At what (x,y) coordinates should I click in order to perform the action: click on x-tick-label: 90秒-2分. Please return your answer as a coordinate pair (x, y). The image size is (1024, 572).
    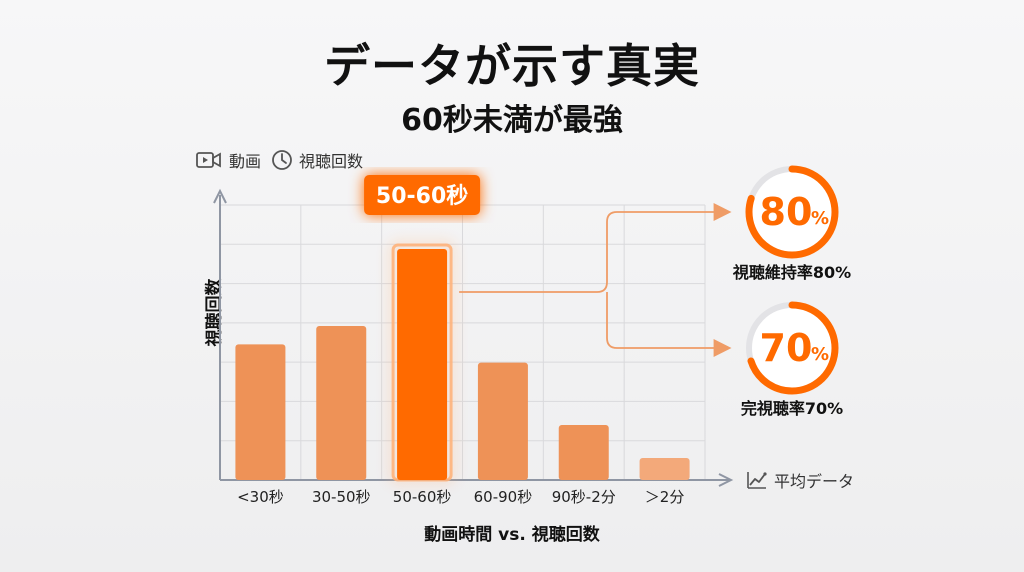
    Looking at the image, I should click on (584, 497).